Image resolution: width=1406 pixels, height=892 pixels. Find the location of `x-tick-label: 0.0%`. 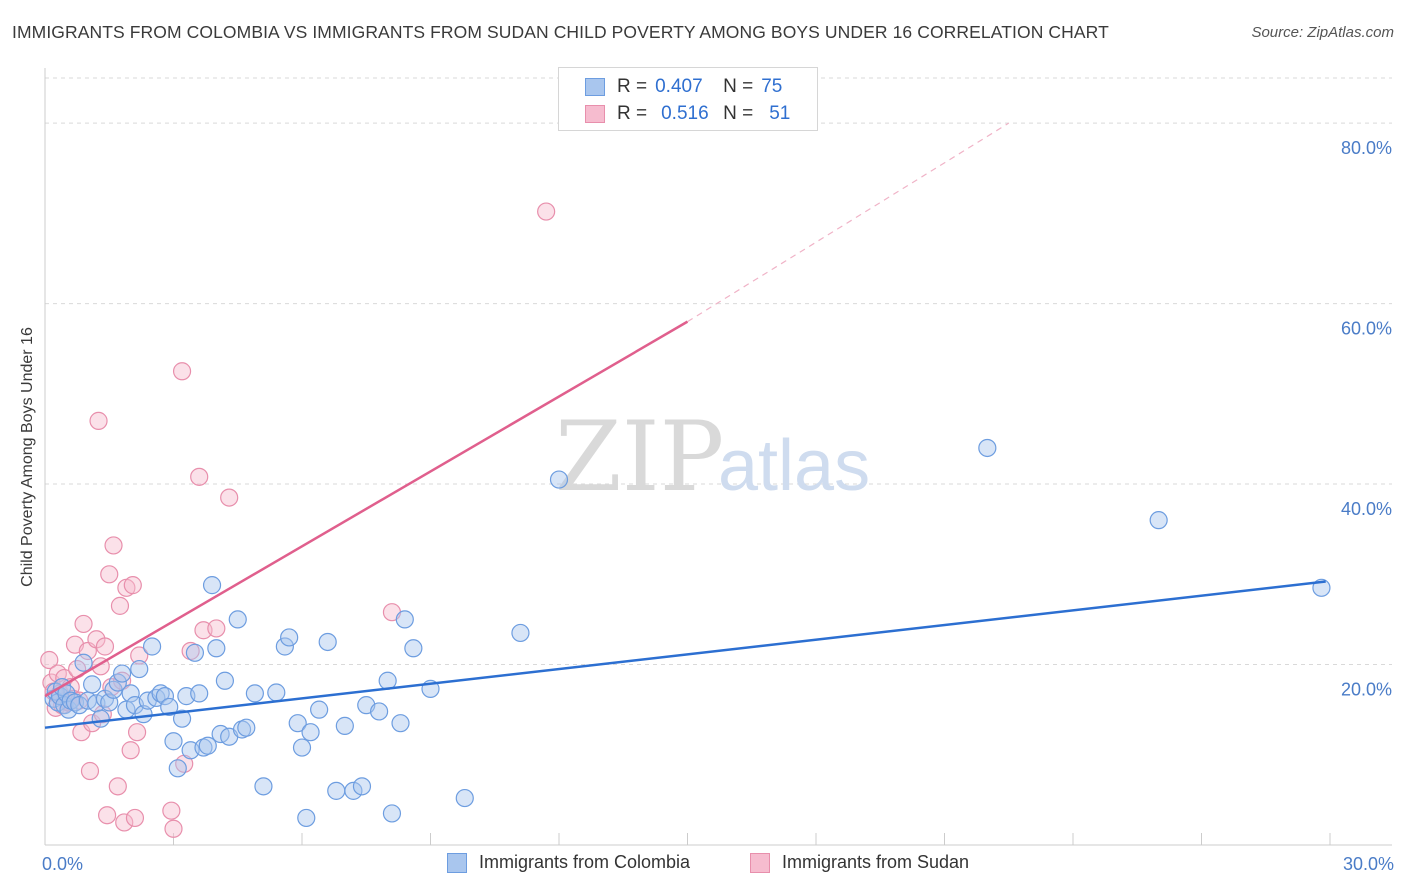

x-tick-label: 0.0% is located at coordinates (62, 864).